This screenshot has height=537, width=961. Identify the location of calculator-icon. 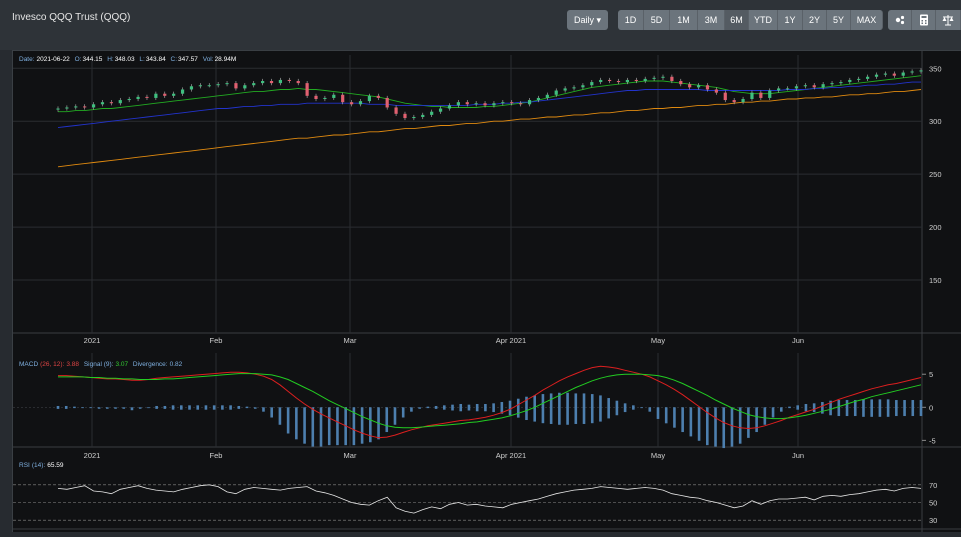
(924, 20).